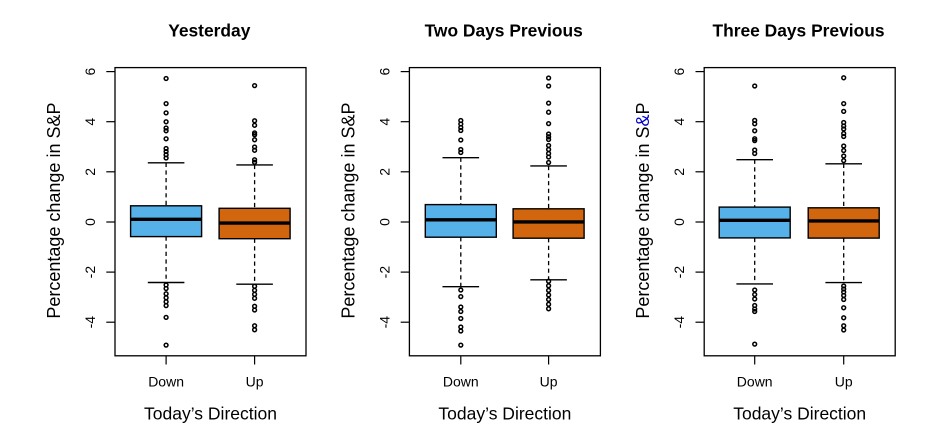 This screenshot has width=938, height=447. Describe the element at coordinates (504, 31) in the screenshot. I see `svg-text: Two Days Previous` at that location.